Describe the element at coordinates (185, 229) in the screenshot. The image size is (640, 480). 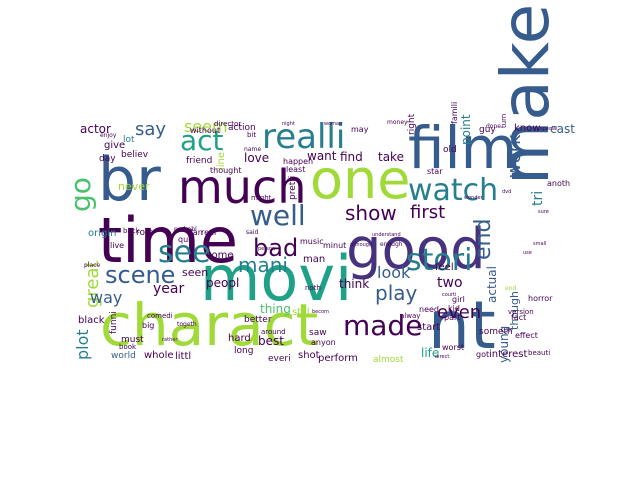
I see `word-probabl: probabl` at that location.